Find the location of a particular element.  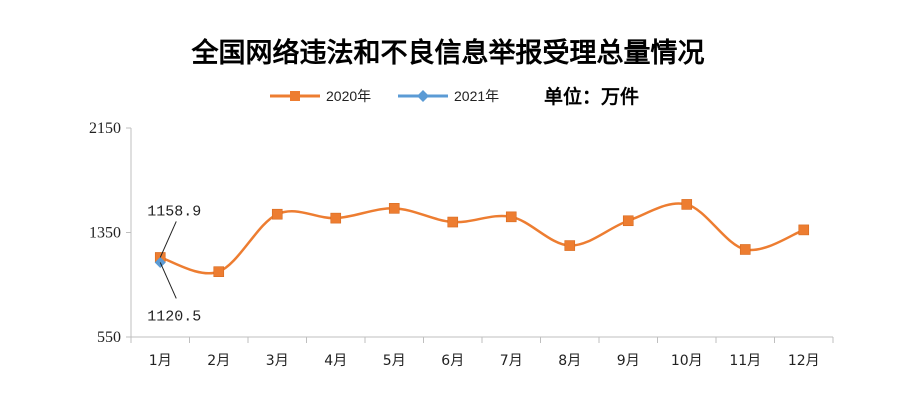

x-tick-label: 9月 is located at coordinates (628, 361).